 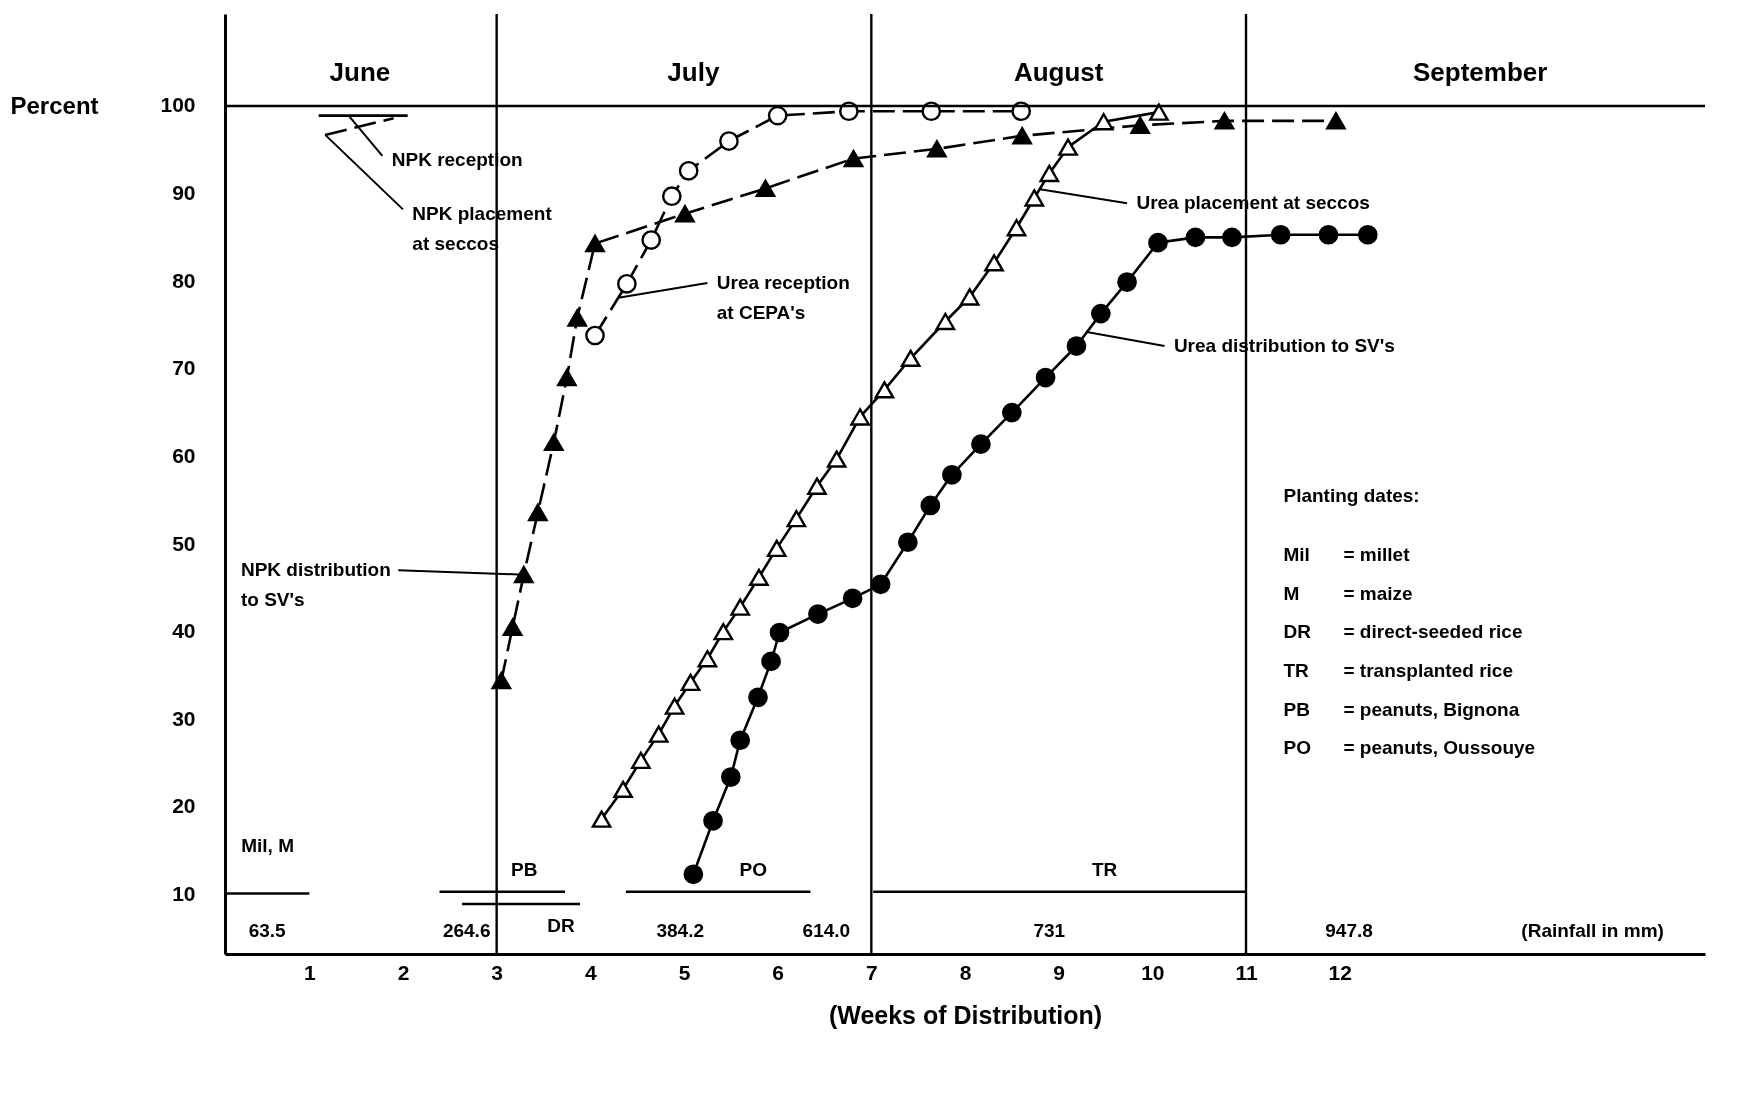 I want to click on annotation: Urea reception at CEPA's, so click(x=783, y=297).